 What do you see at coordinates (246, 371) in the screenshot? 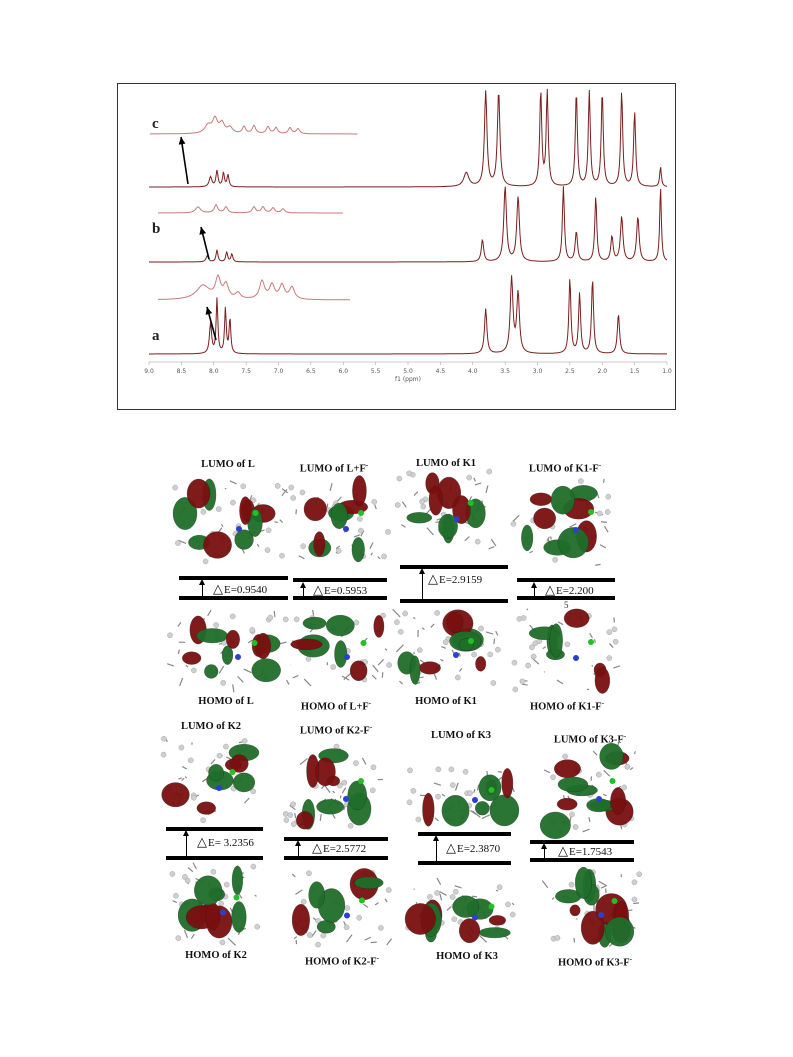
I see `nmr-x-tick-label: 7.5` at bounding box center [246, 371].